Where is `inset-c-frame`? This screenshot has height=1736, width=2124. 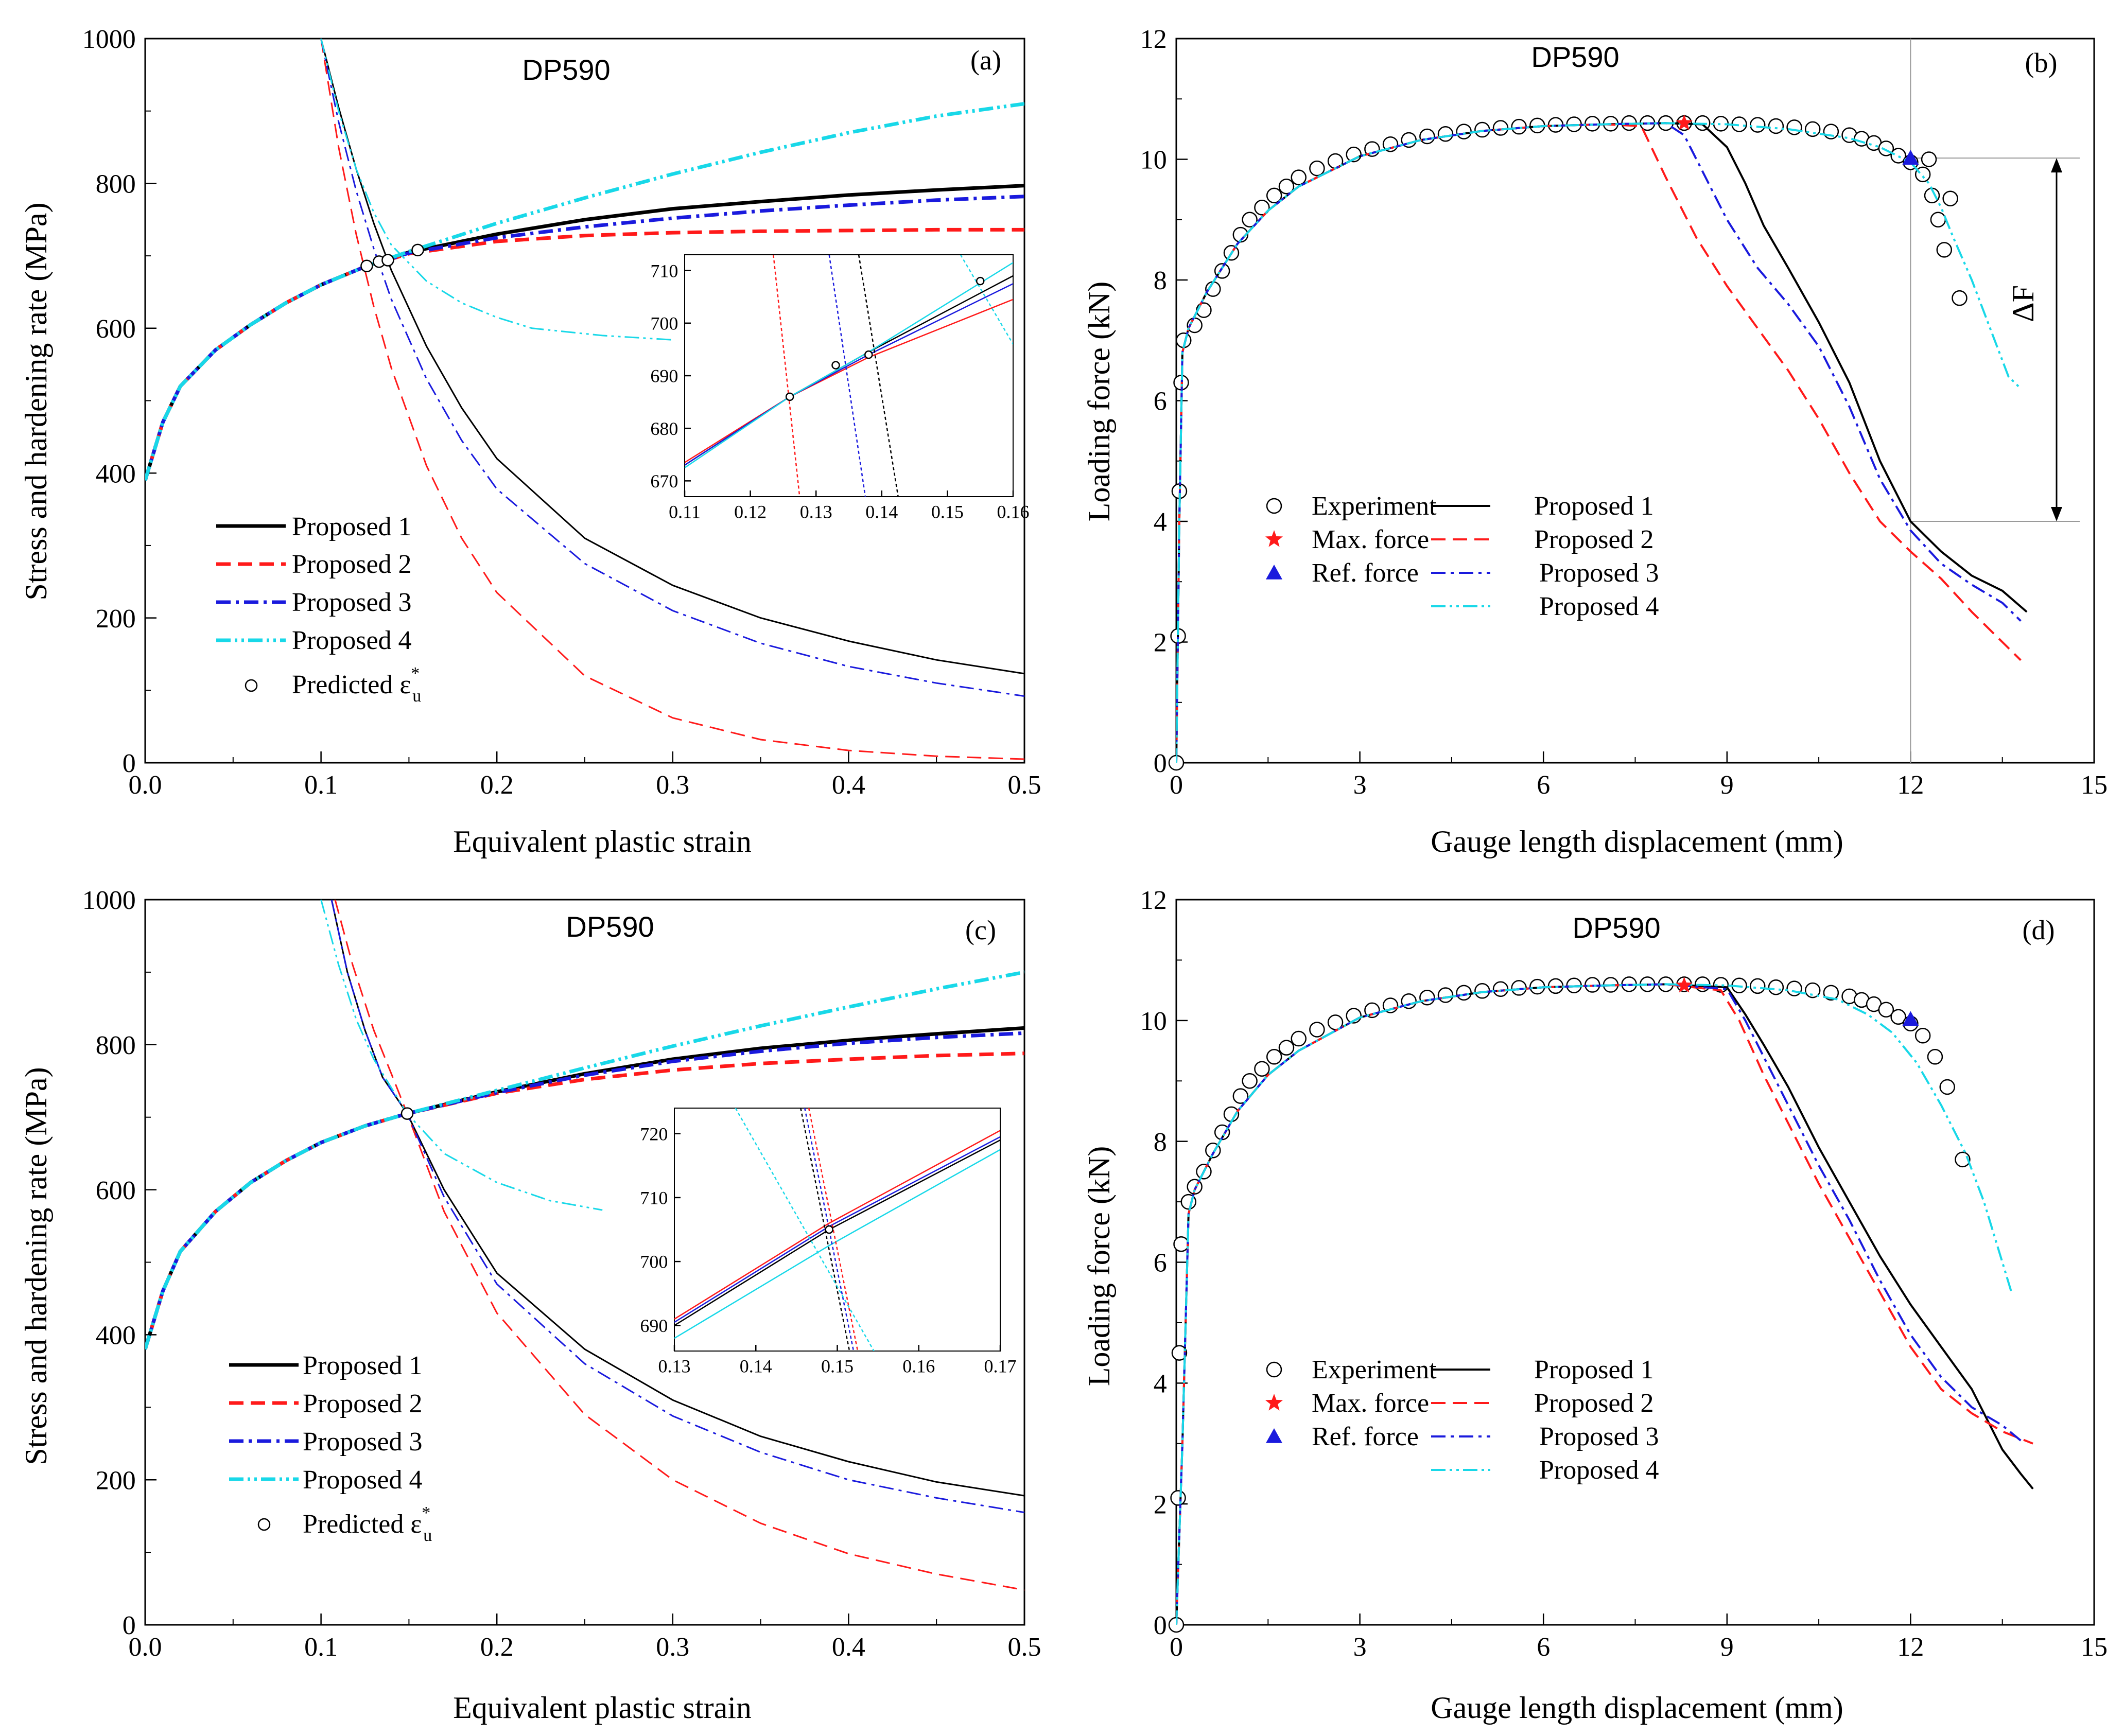 inset-c-frame is located at coordinates (837, 1230).